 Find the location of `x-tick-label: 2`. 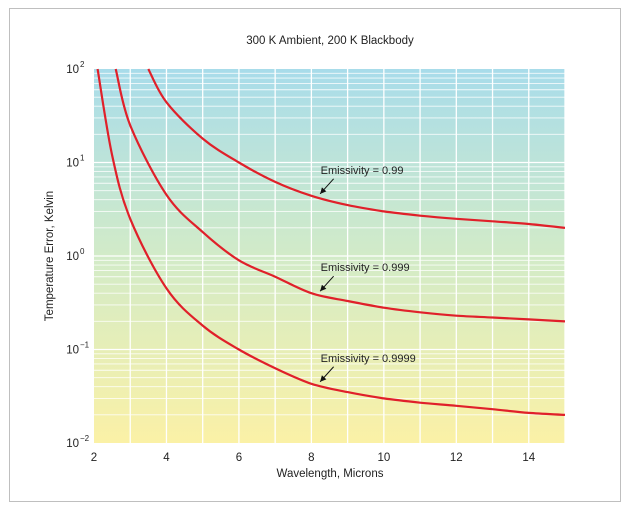

x-tick-label: 2 is located at coordinates (94, 458).